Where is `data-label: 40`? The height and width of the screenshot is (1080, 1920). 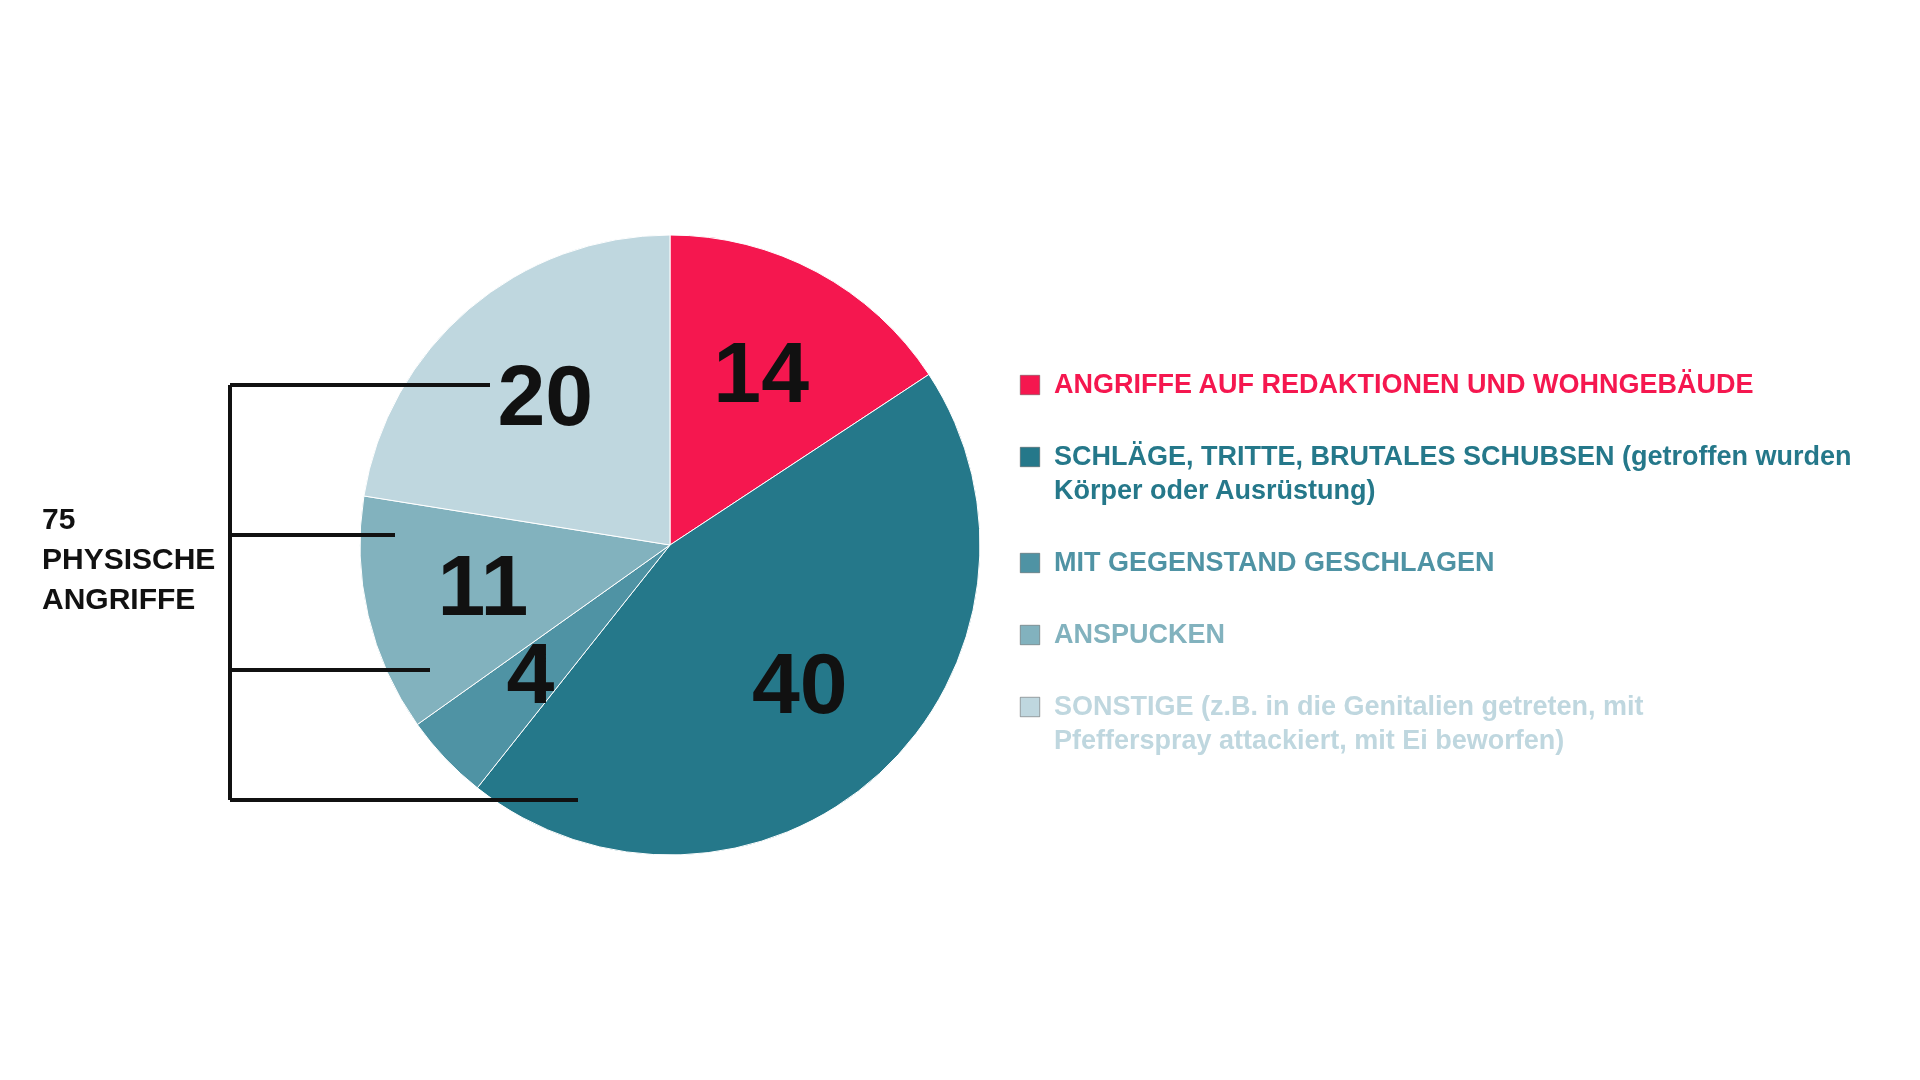
data-label: 40 is located at coordinates (799, 682).